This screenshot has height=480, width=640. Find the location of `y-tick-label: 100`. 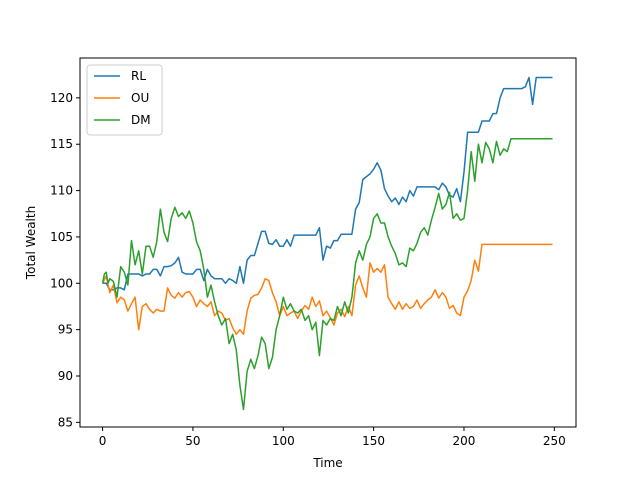

y-tick-label: 100 is located at coordinates (61, 283).